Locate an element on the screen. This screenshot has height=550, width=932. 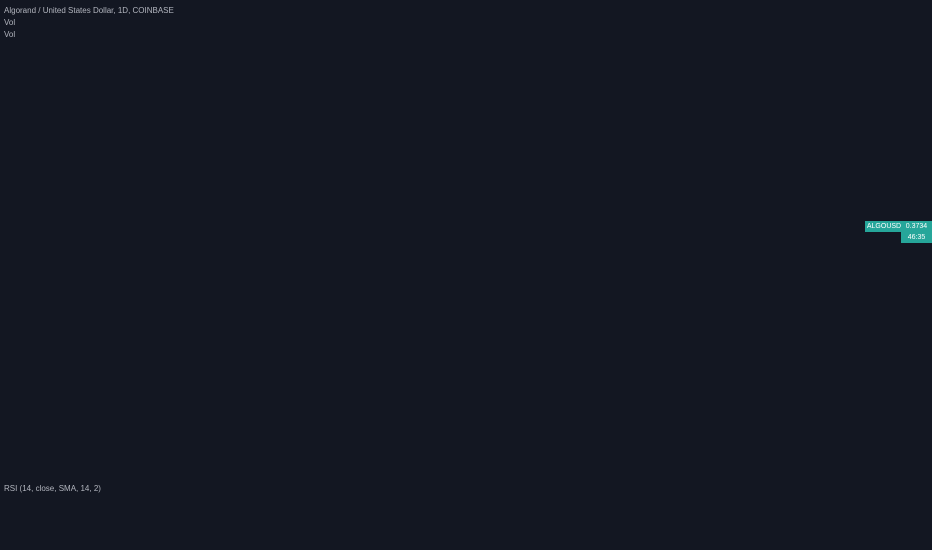
last-price: 0.3734 is located at coordinates (916, 226).